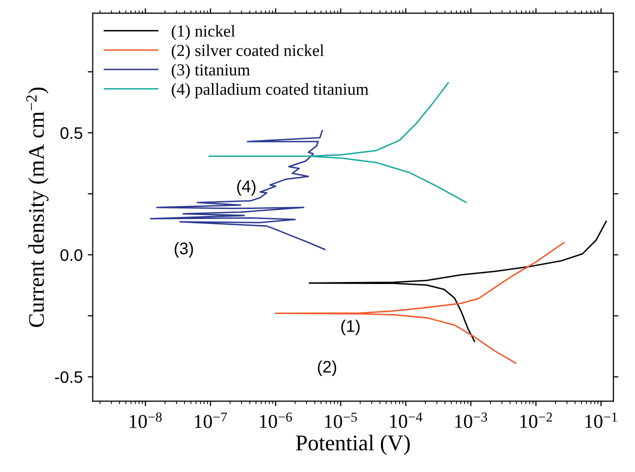  What do you see at coordinates (211, 71) in the screenshot?
I see `legend-label: (3) titanium` at bounding box center [211, 71].